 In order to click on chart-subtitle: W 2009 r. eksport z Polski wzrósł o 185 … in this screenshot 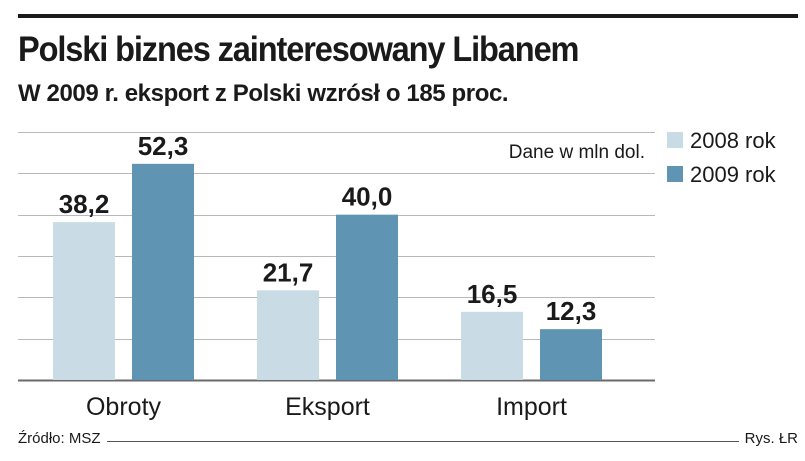, I will do `click(263, 93)`.